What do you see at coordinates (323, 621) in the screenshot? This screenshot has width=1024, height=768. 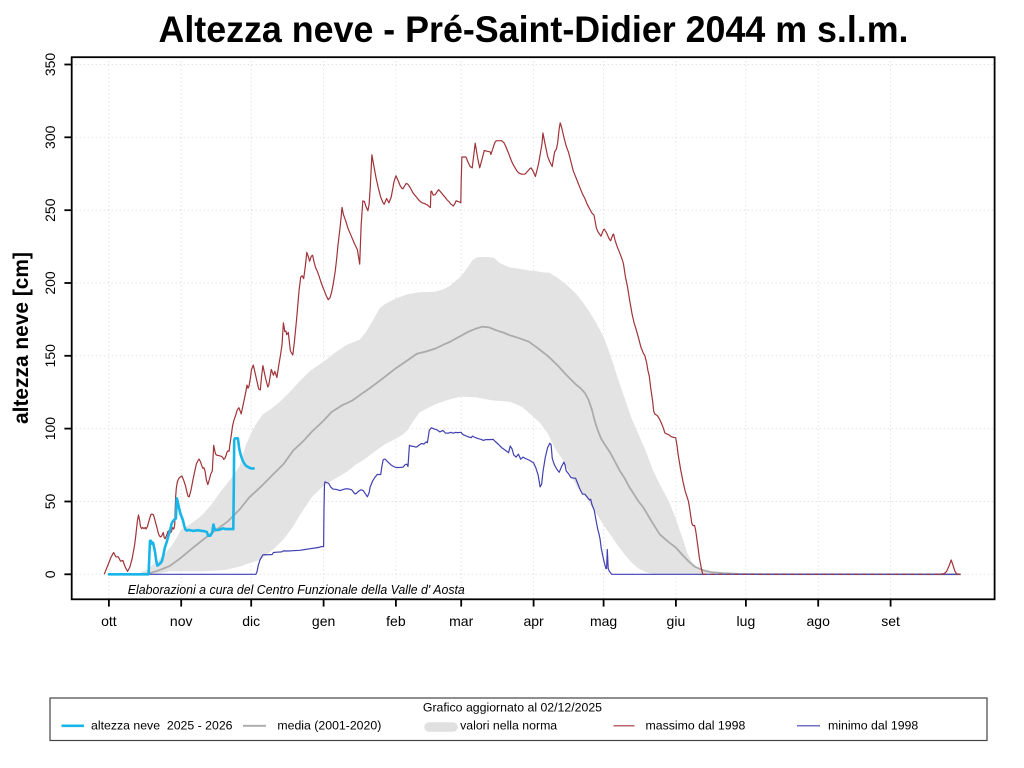 I see `svg-text: gen` at bounding box center [323, 621].